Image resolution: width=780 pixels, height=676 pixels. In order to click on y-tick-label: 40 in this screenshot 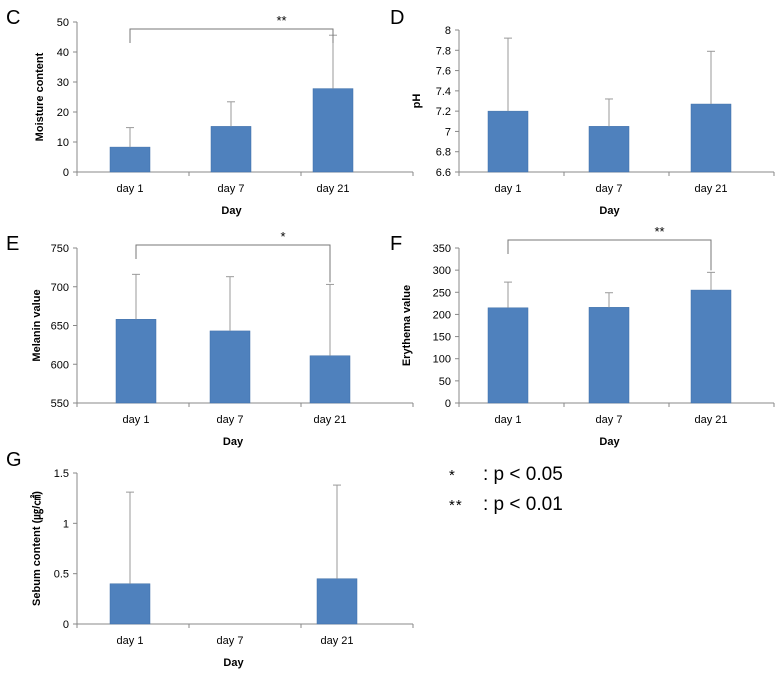, I will do `click(63, 53)`.